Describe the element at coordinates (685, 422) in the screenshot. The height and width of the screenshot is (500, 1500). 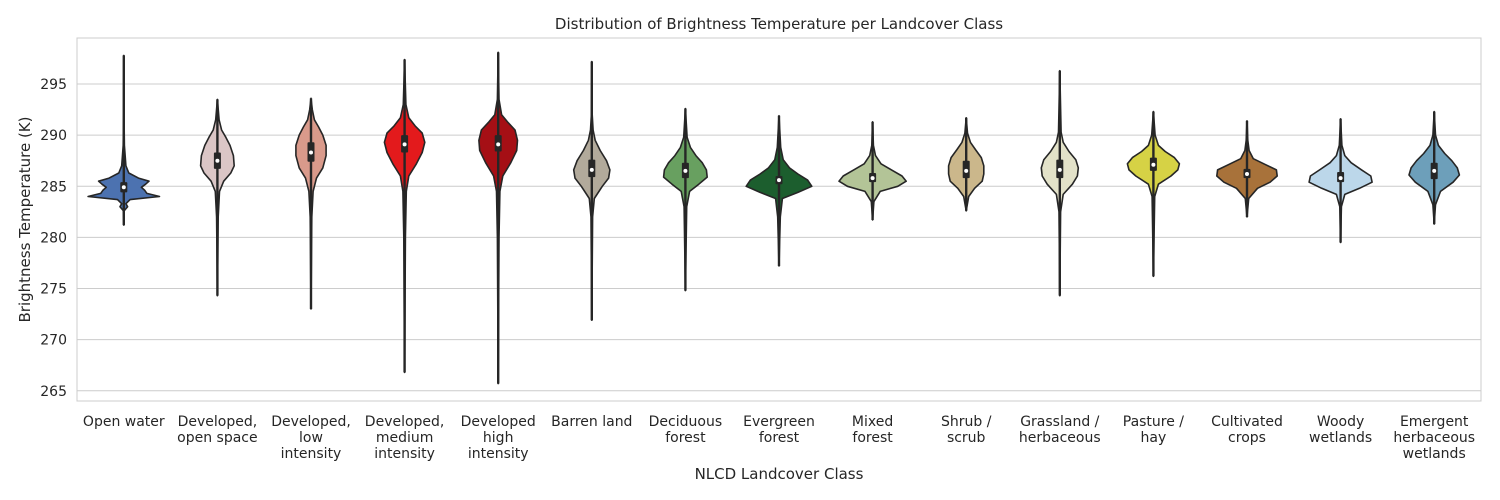
I see `x-tick-label-line: Deciduous` at that location.